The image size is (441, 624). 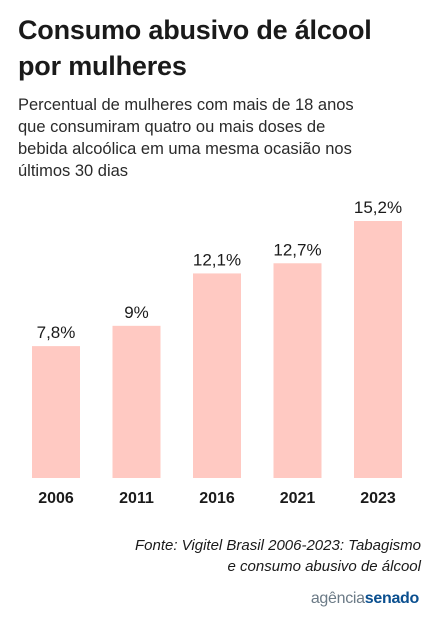 What do you see at coordinates (337, 598) in the screenshot?
I see `logo-part-1: agência` at bounding box center [337, 598].